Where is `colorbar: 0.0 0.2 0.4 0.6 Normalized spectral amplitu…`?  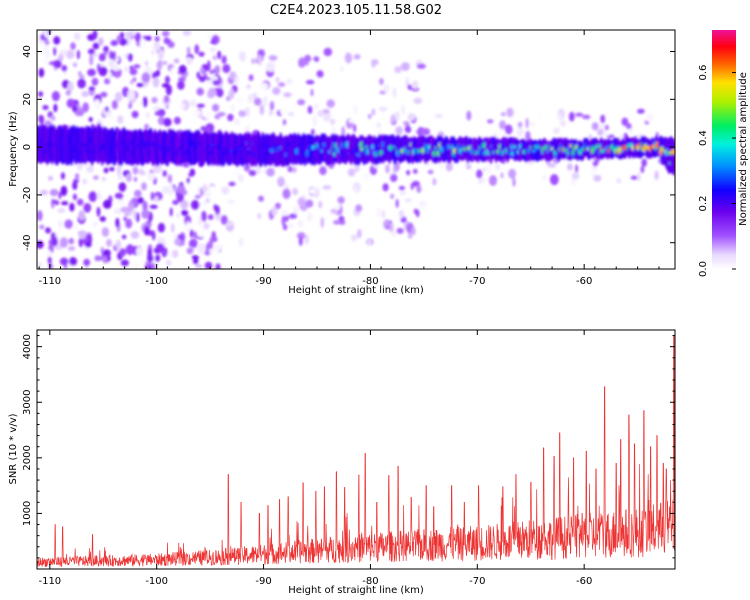 colorbar: 0.0 0.2 0.4 0.6 Normalized spectral amplitu… is located at coordinates (723, 153).